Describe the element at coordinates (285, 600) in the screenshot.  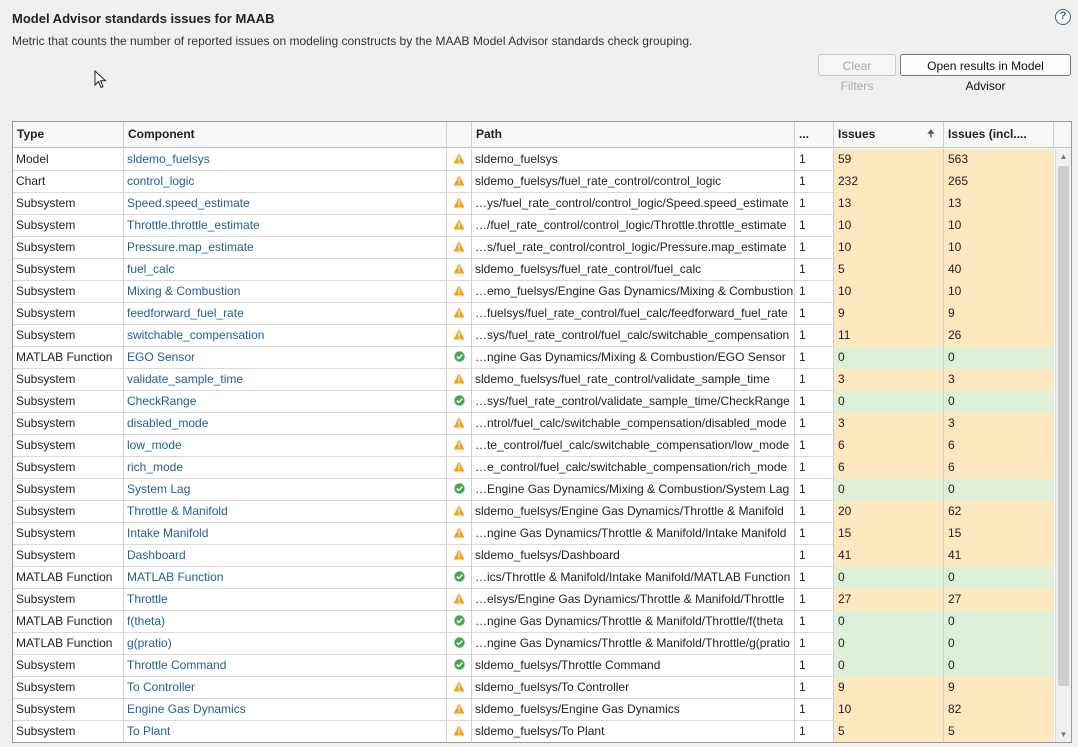
I see `cell-component-link: Throttle` at that location.